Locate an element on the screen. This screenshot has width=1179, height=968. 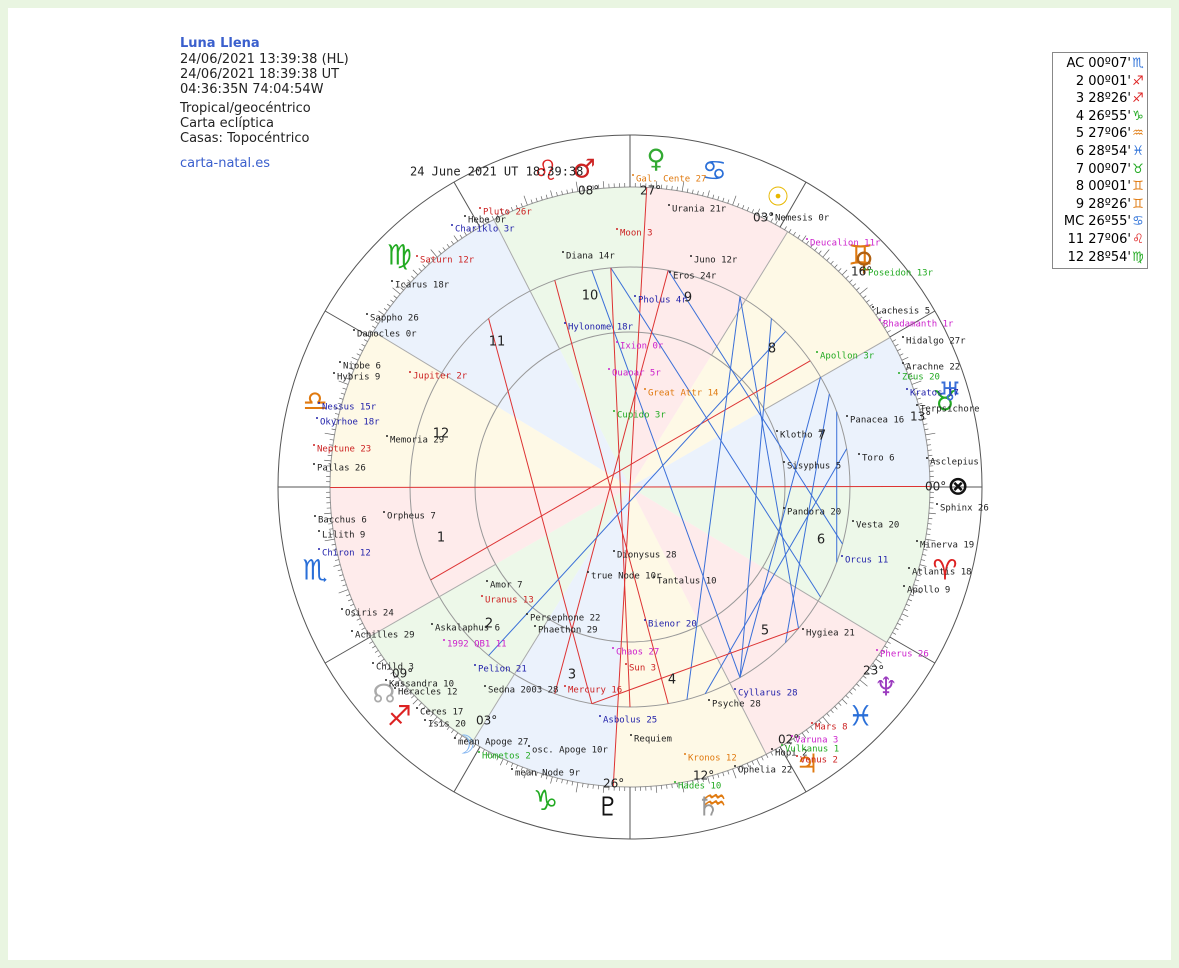
cusp-sign: ♐ is located at coordinates (1138, 99).